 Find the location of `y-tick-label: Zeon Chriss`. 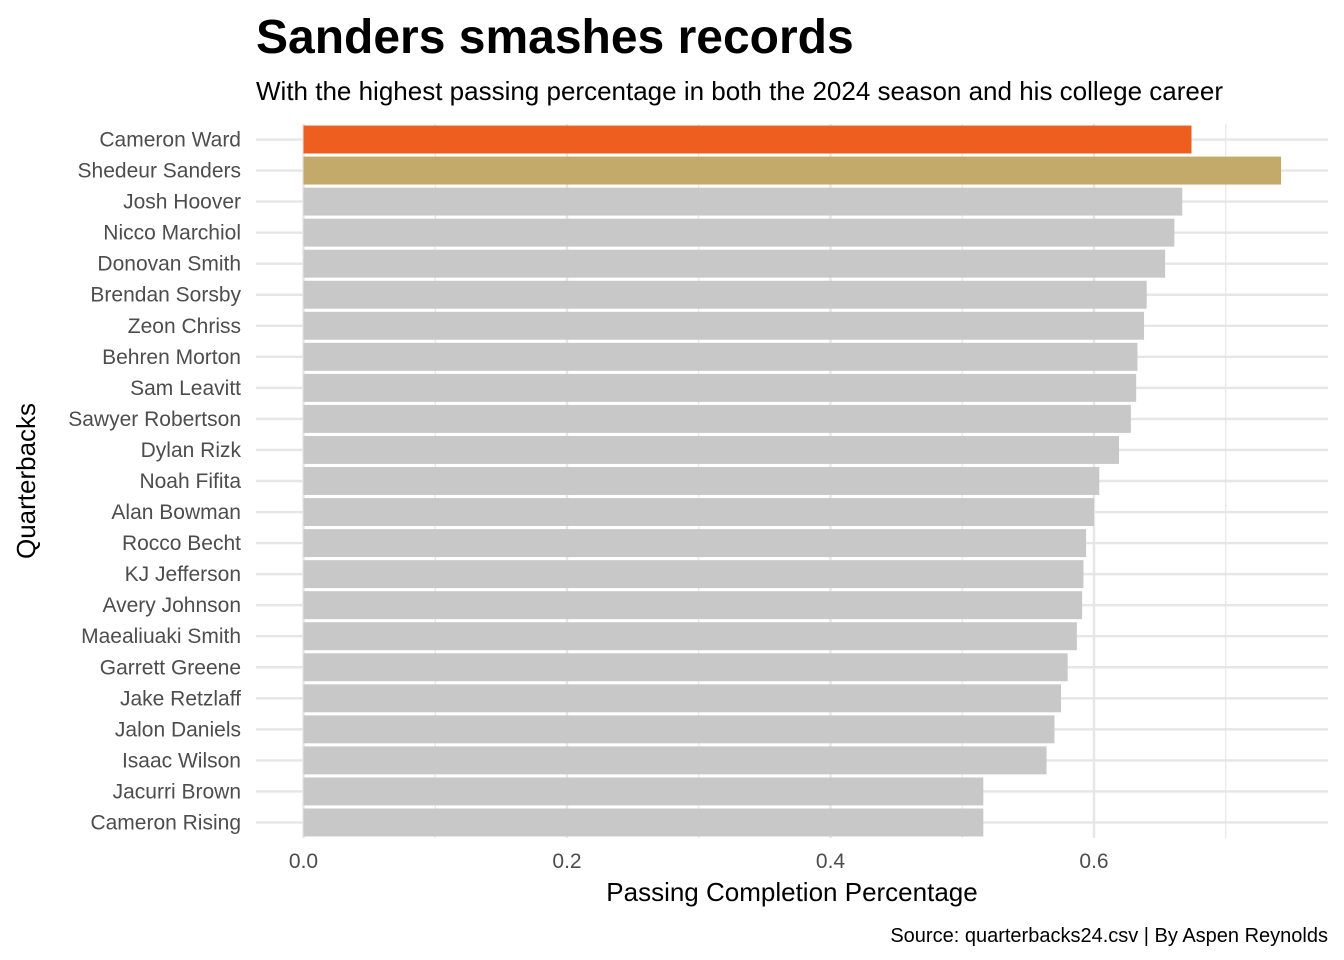

y-tick-label: Zeon Chriss is located at coordinates (184, 326).